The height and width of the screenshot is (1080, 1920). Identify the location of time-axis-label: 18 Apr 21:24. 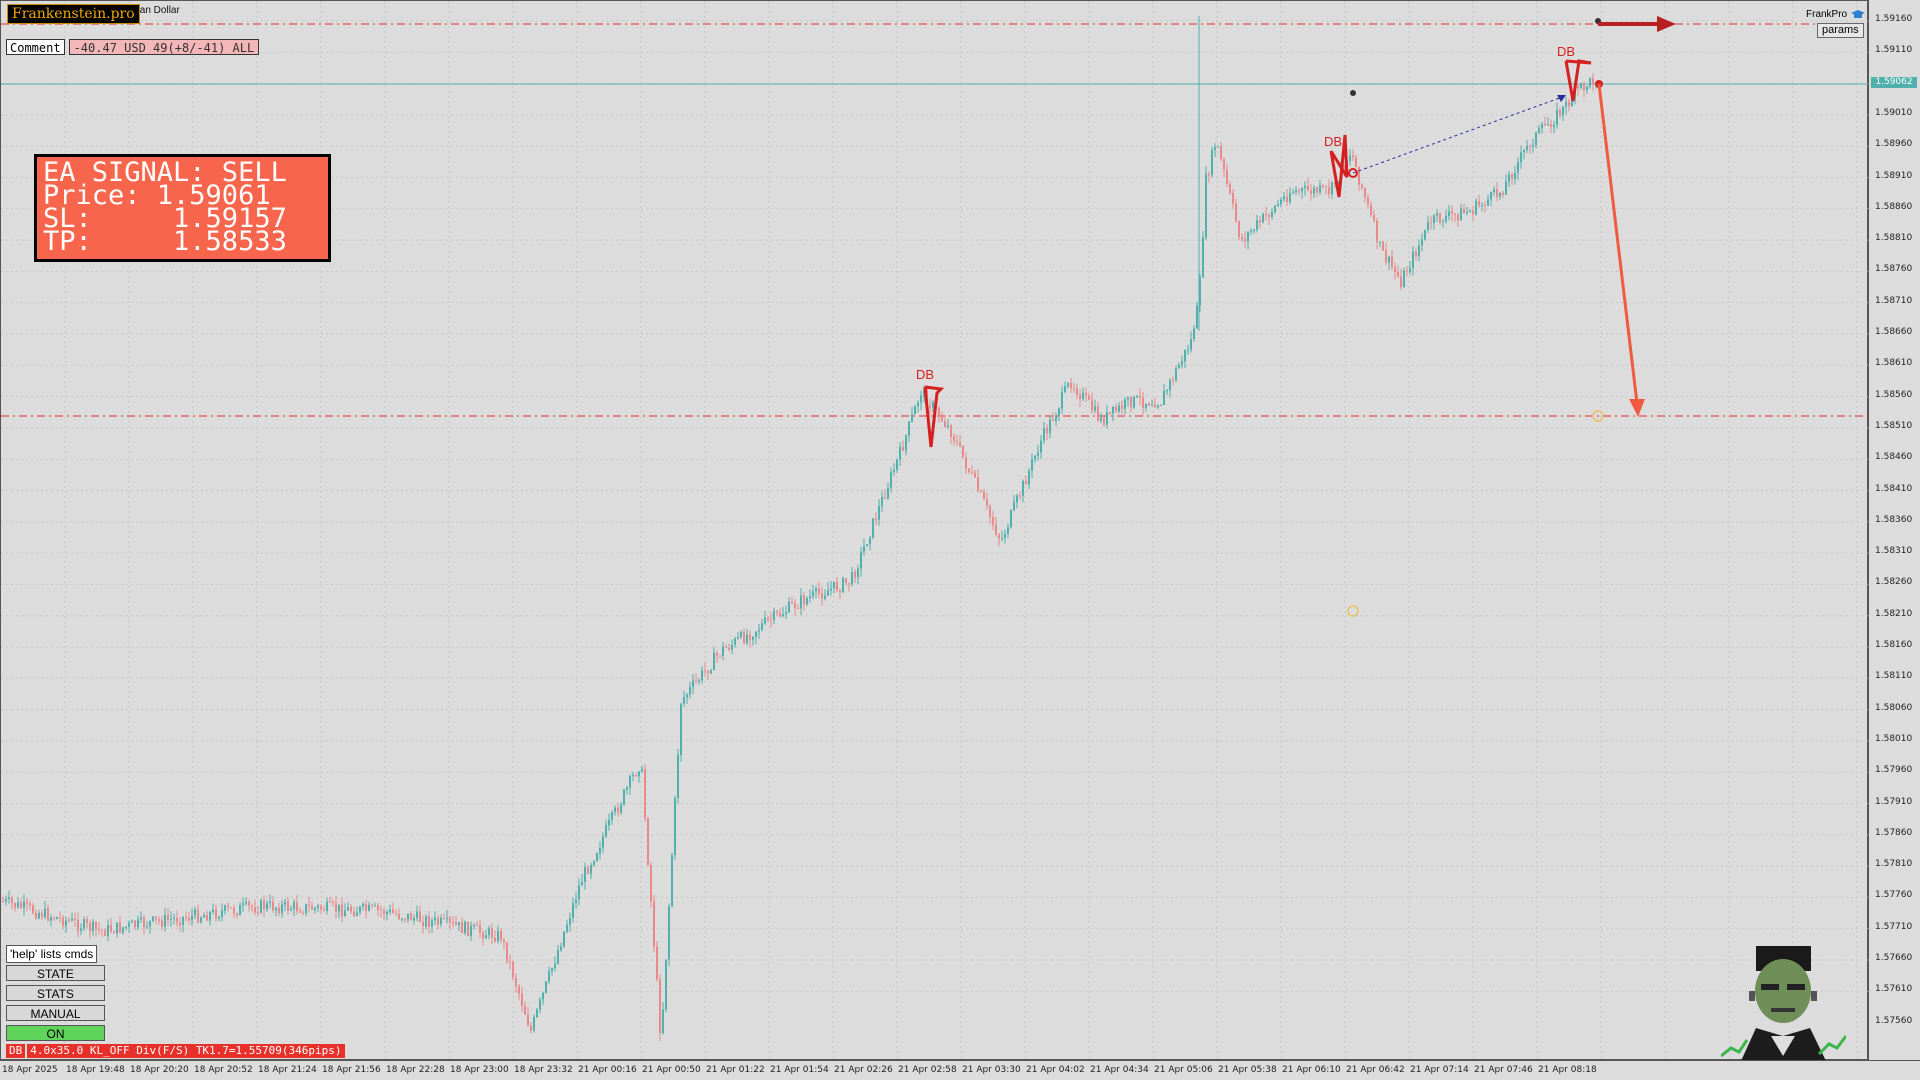
(287, 1070).